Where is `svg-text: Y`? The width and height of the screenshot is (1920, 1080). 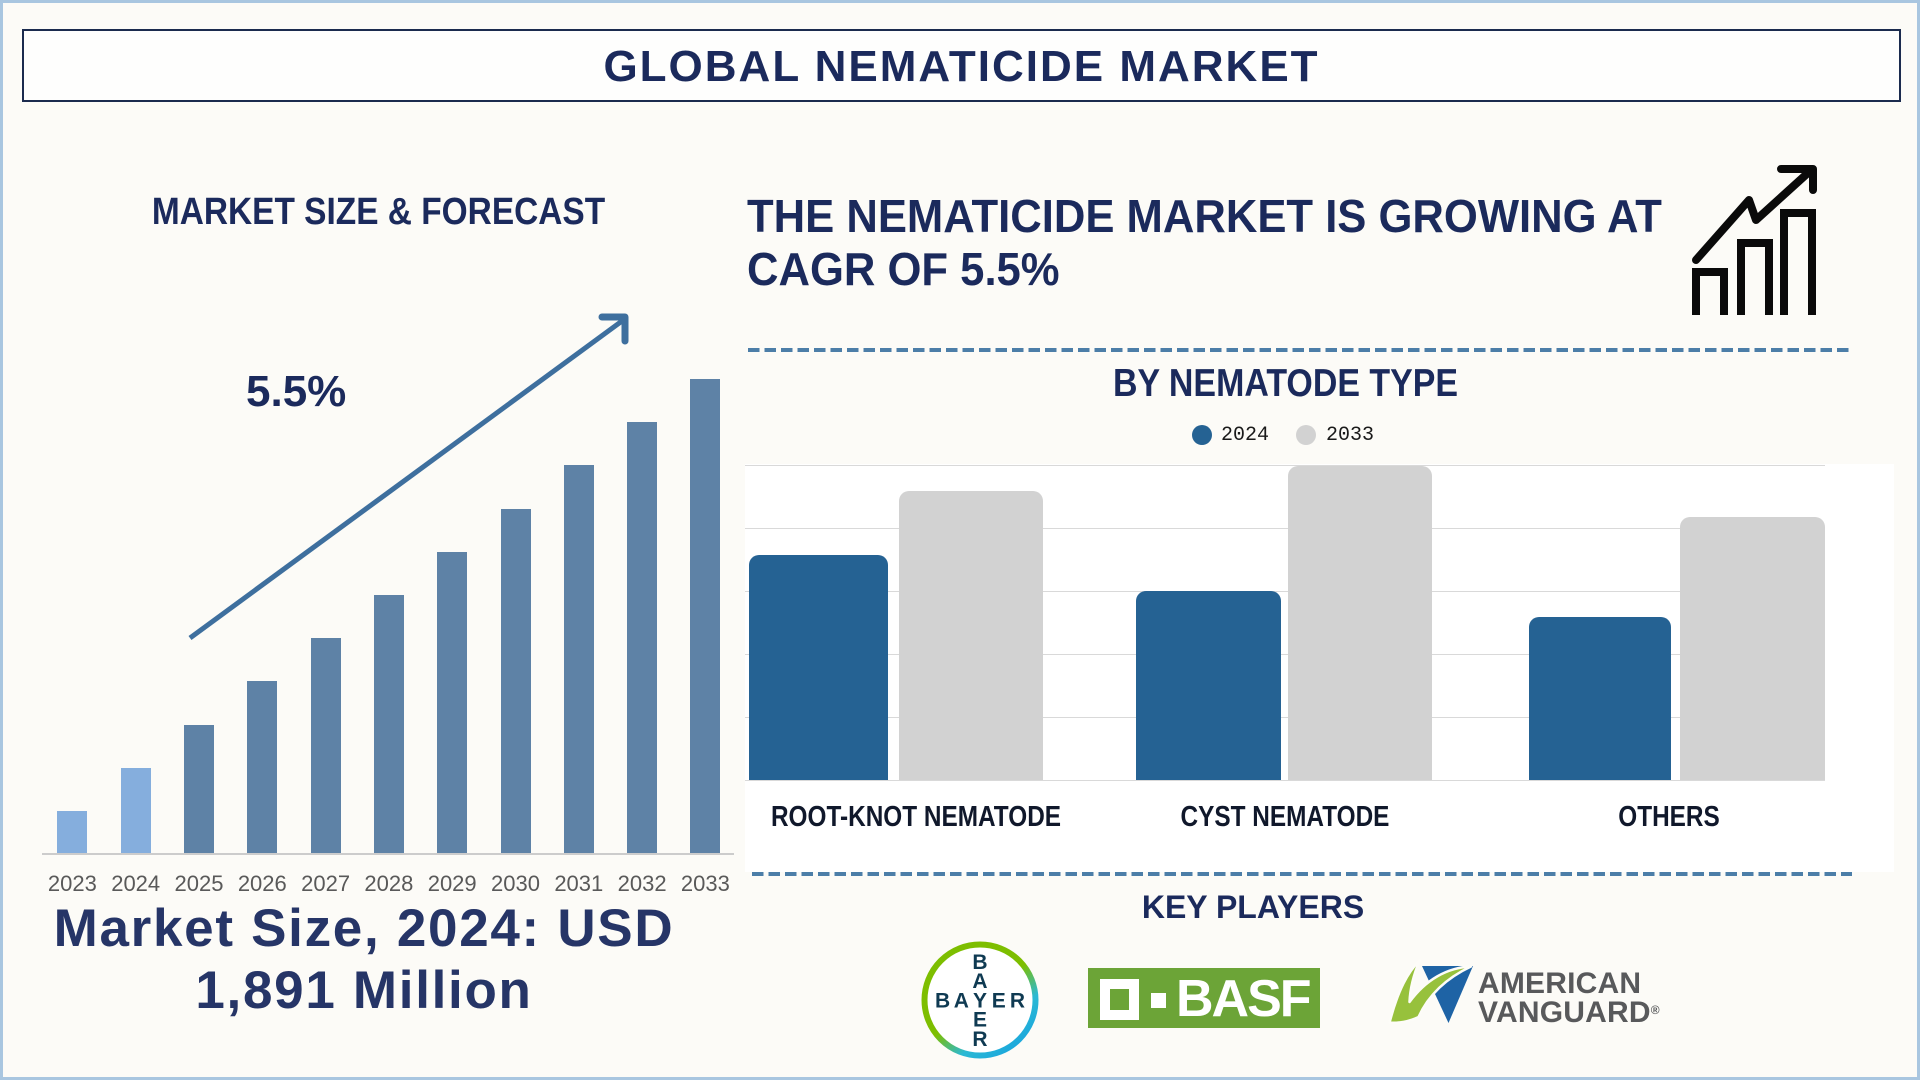
svg-text: Y is located at coordinates (980, 1000).